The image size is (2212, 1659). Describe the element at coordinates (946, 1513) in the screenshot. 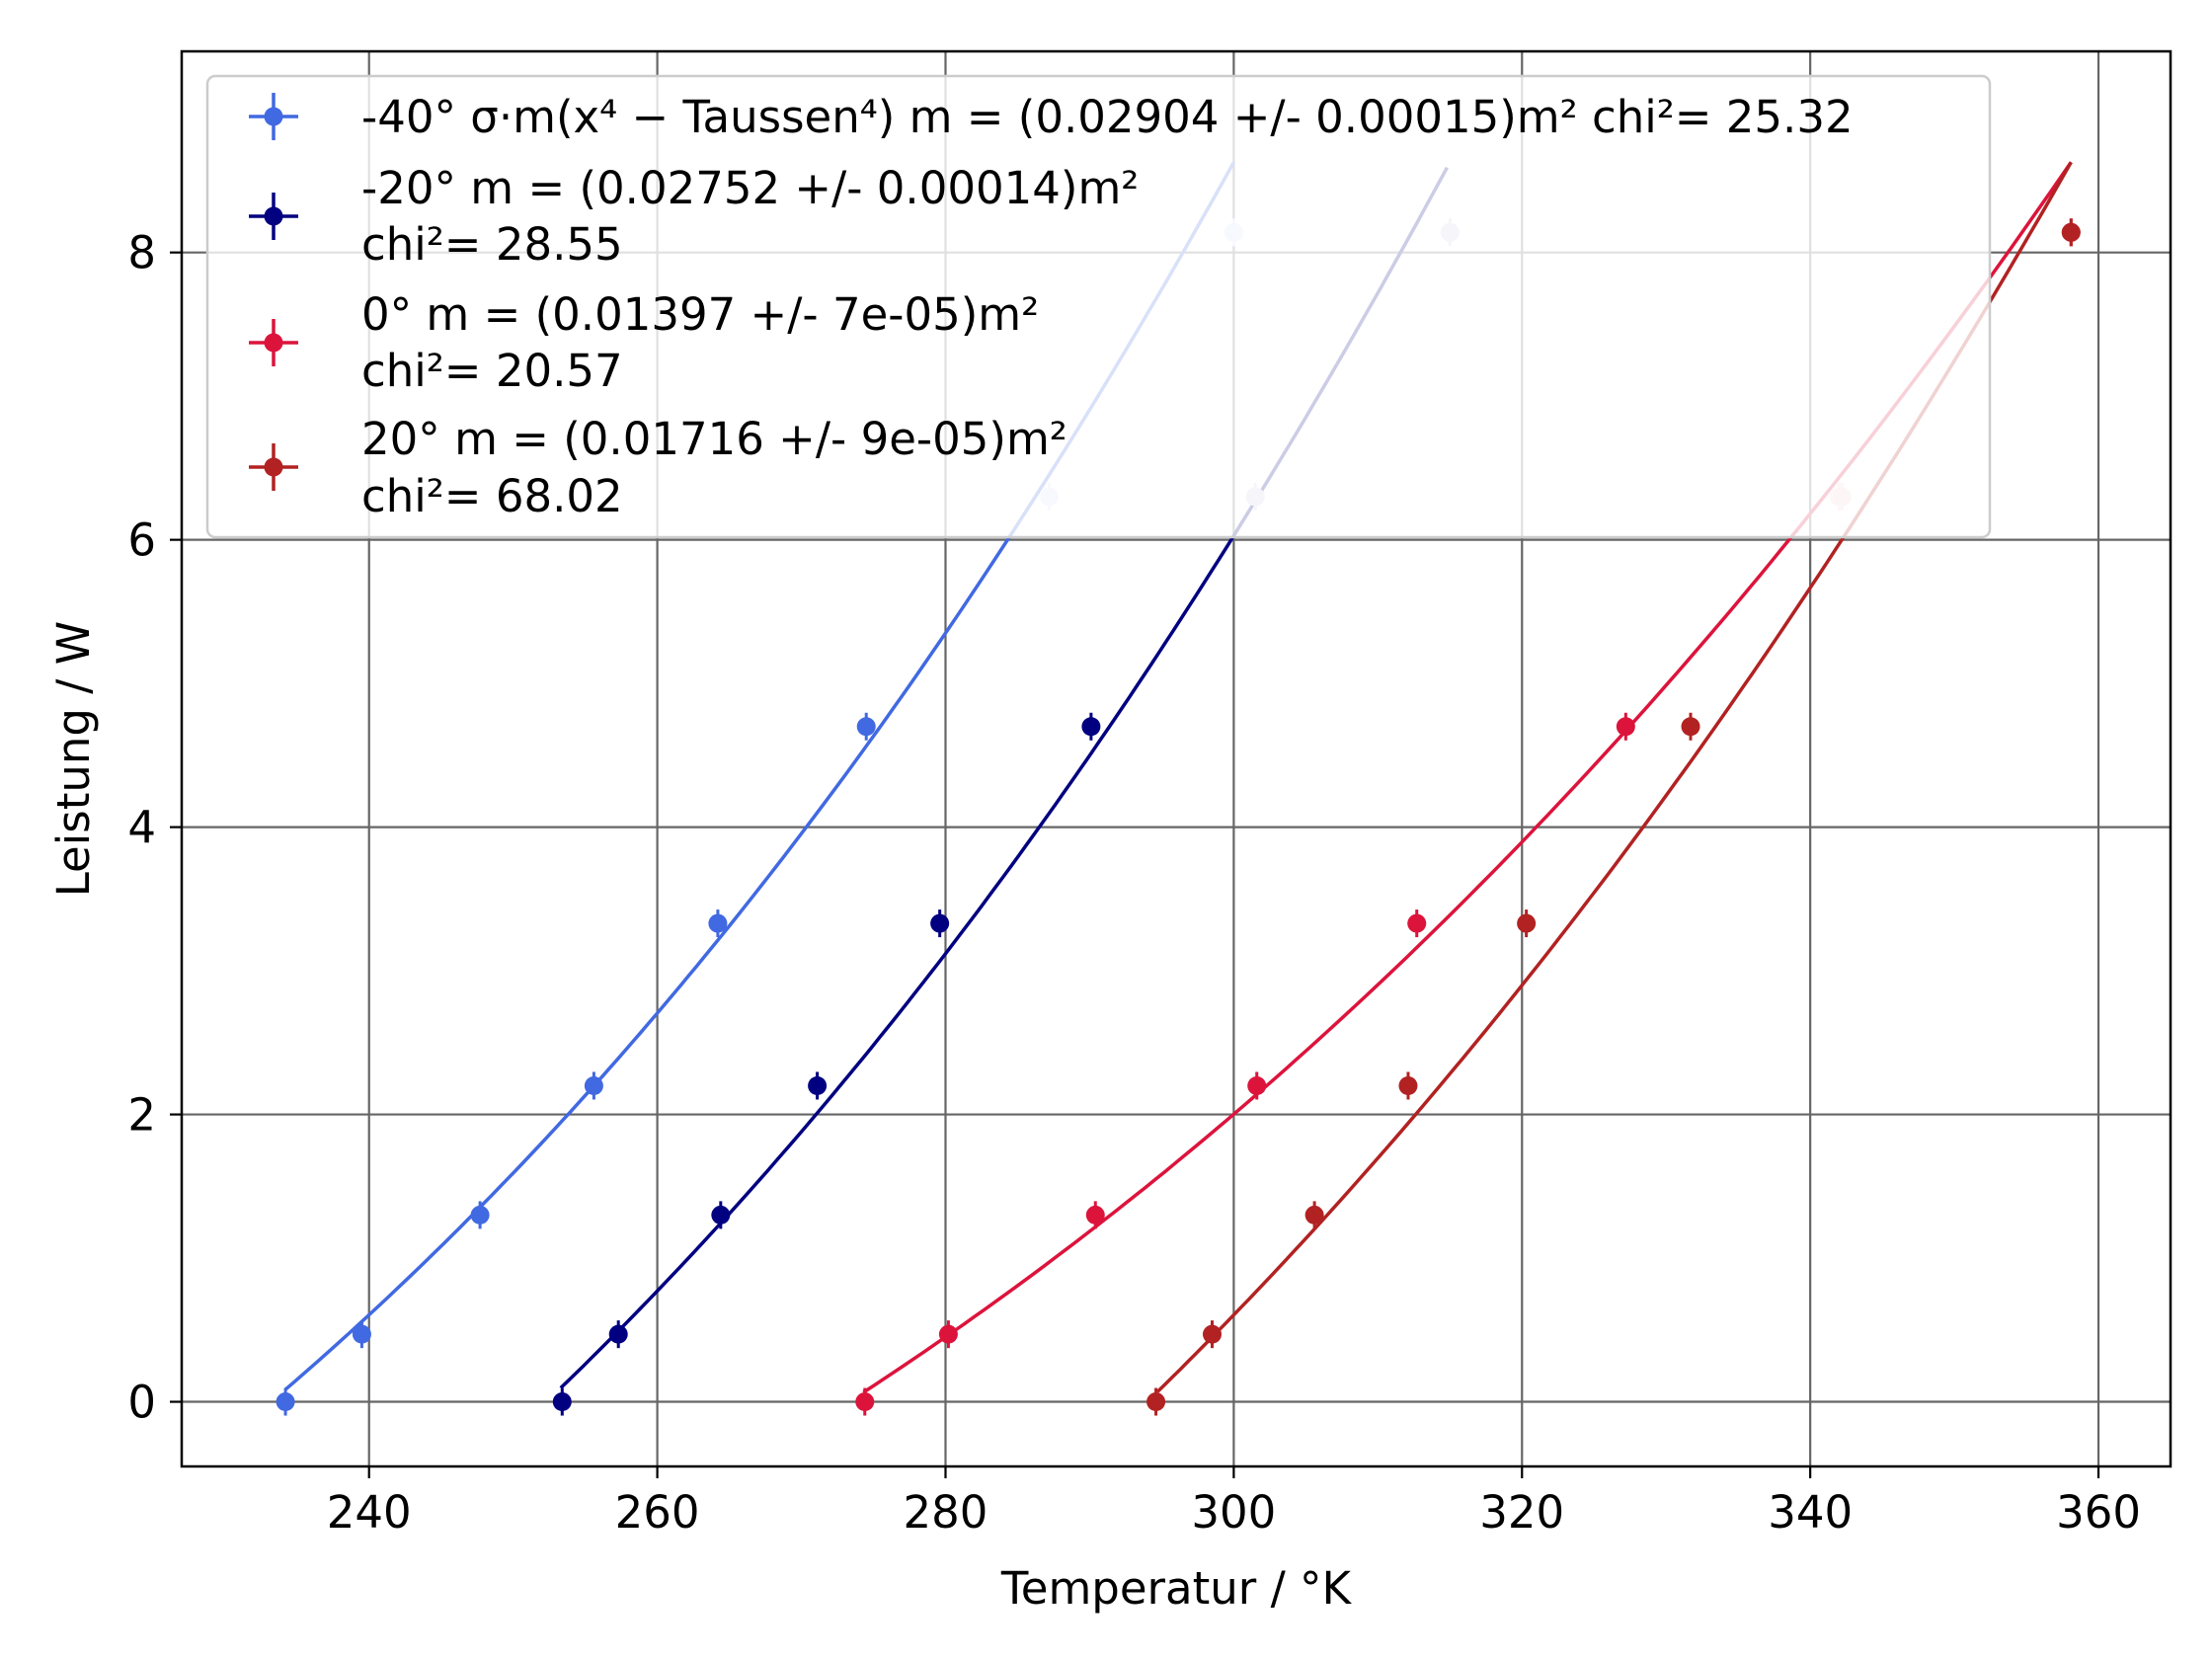

I see `x-tick-label: 280` at that location.